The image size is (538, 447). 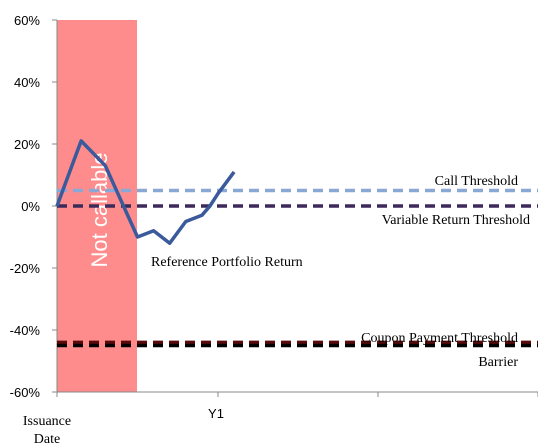 I want to click on y-tick-label: -40%, so click(x=25, y=330).